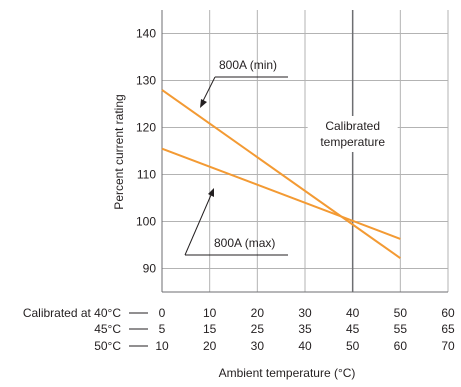 This screenshot has height=387, width=461. Describe the element at coordinates (448, 346) in the screenshot. I see `x-tick-label: 70` at that location.